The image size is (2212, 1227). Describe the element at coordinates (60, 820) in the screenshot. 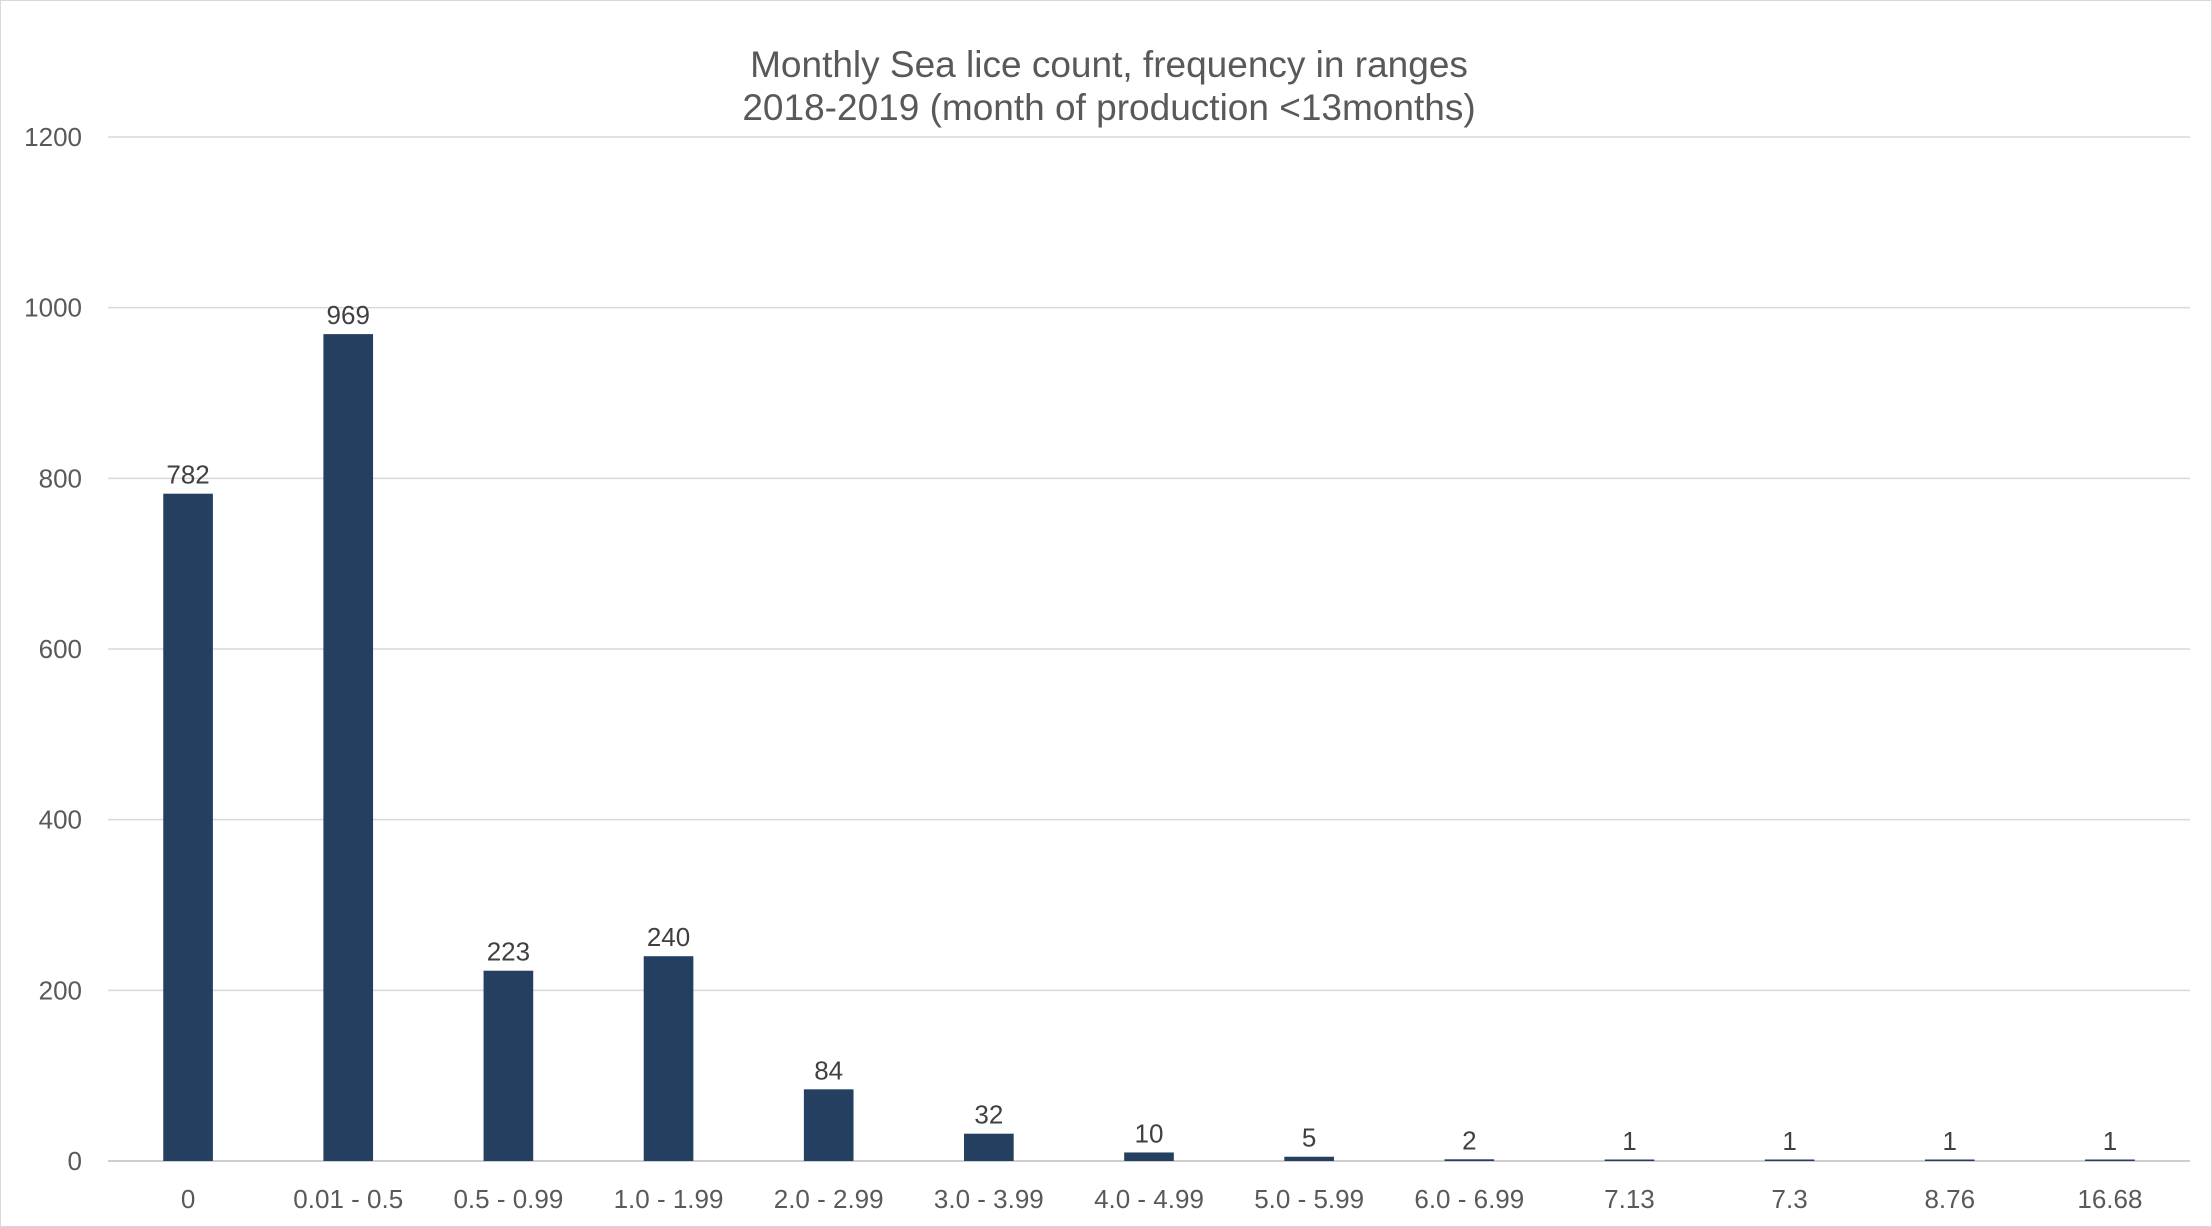

I see `y-tick-label: 400` at that location.